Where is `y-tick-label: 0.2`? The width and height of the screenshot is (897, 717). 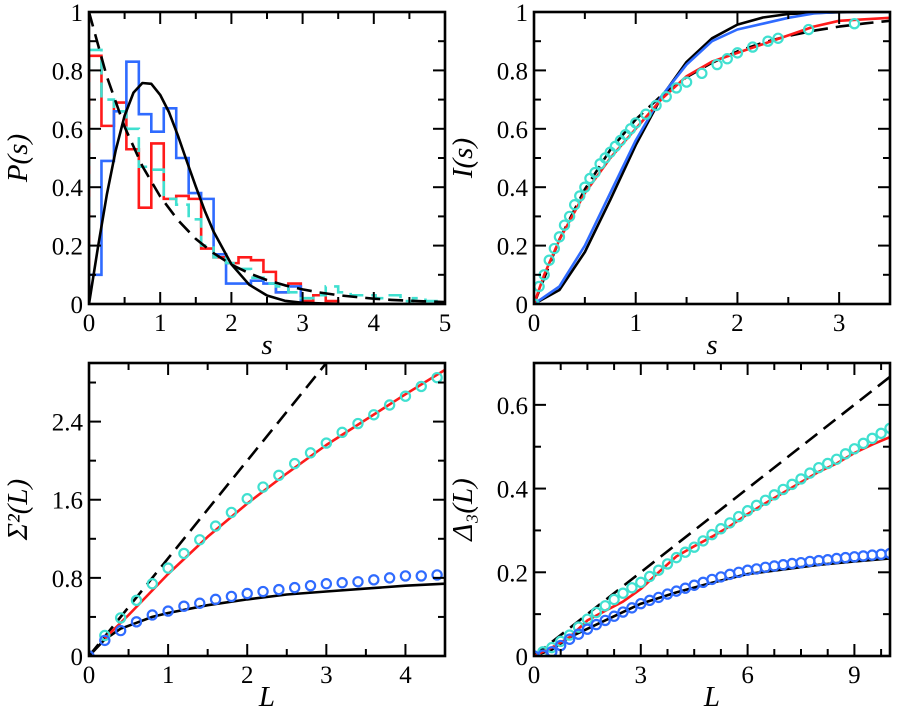
y-tick-label: 0.2 is located at coordinates (67, 247).